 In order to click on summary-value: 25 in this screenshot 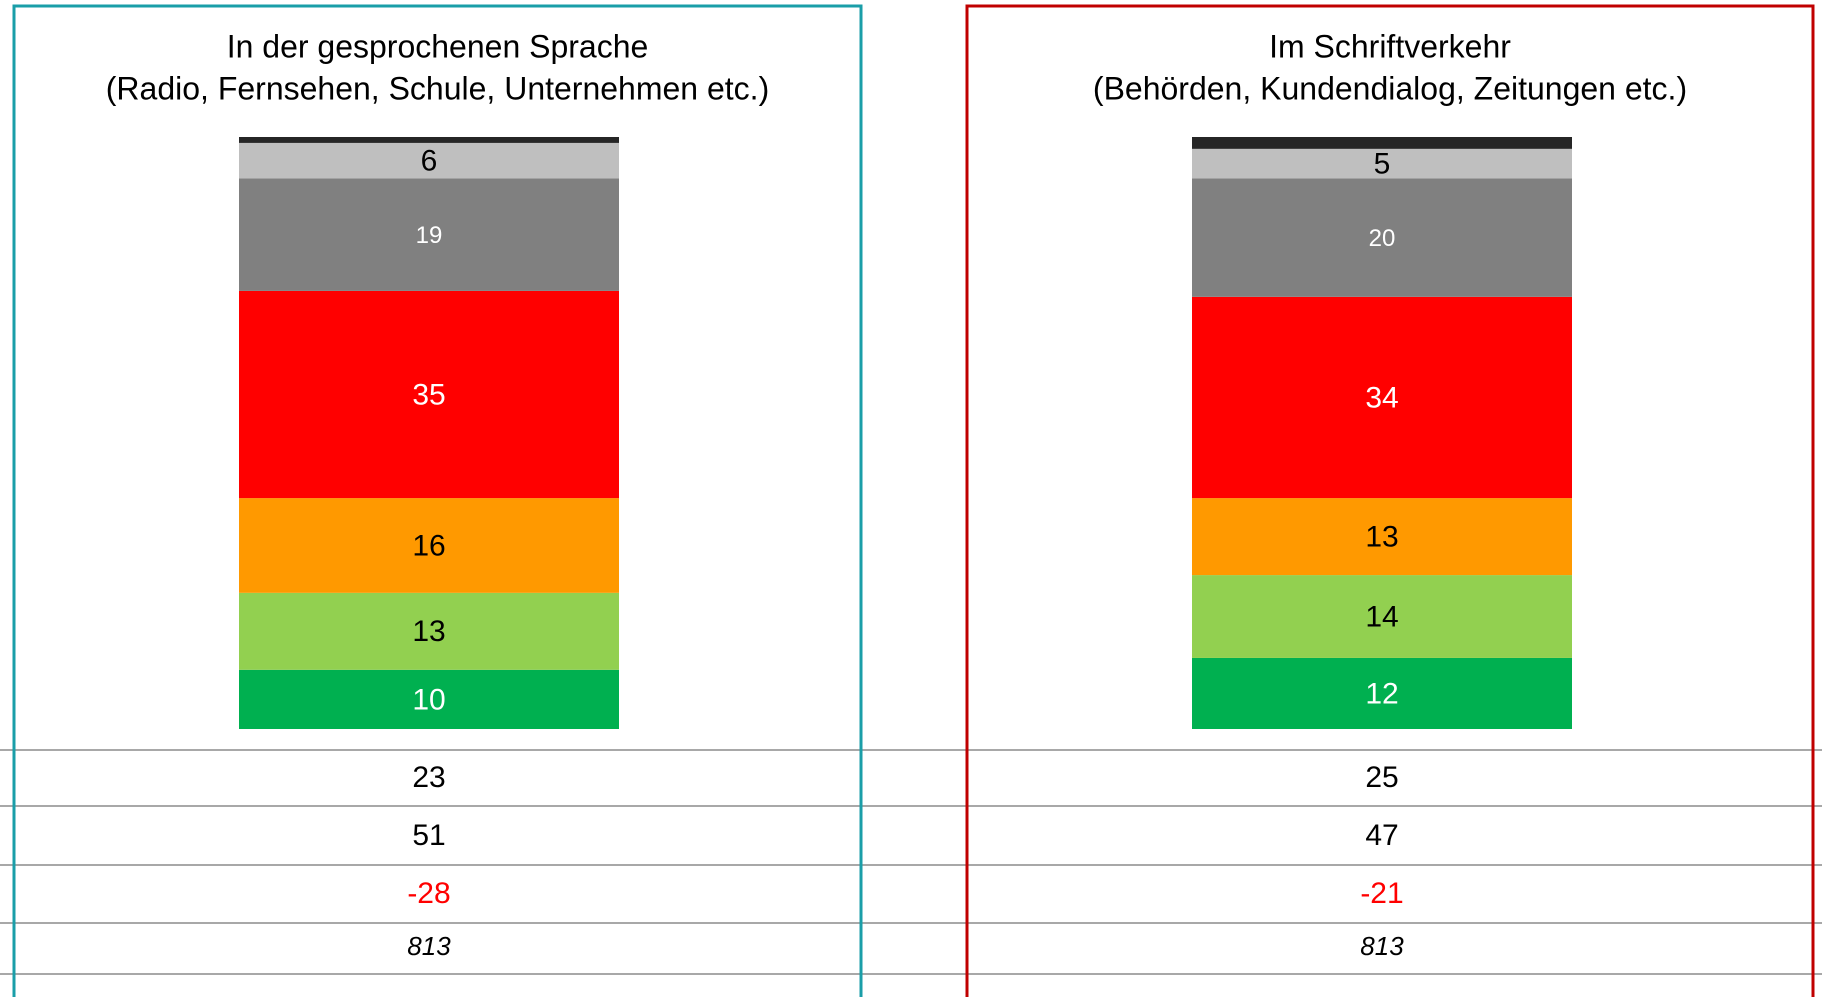, I will do `click(1381, 777)`.